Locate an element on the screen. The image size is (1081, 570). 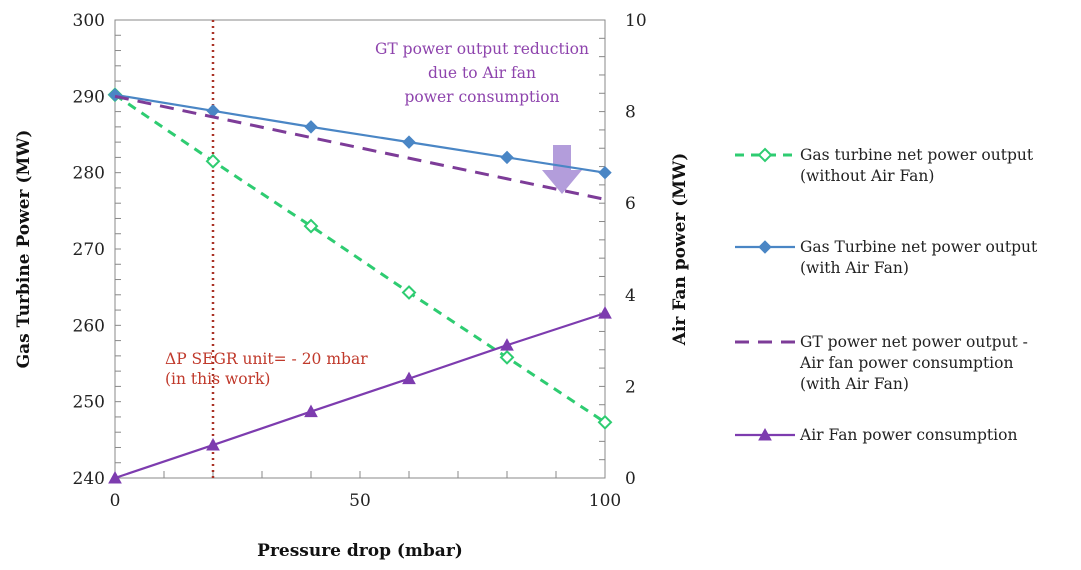
y2-tick-label: 6 is located at coordinates (630, 204).